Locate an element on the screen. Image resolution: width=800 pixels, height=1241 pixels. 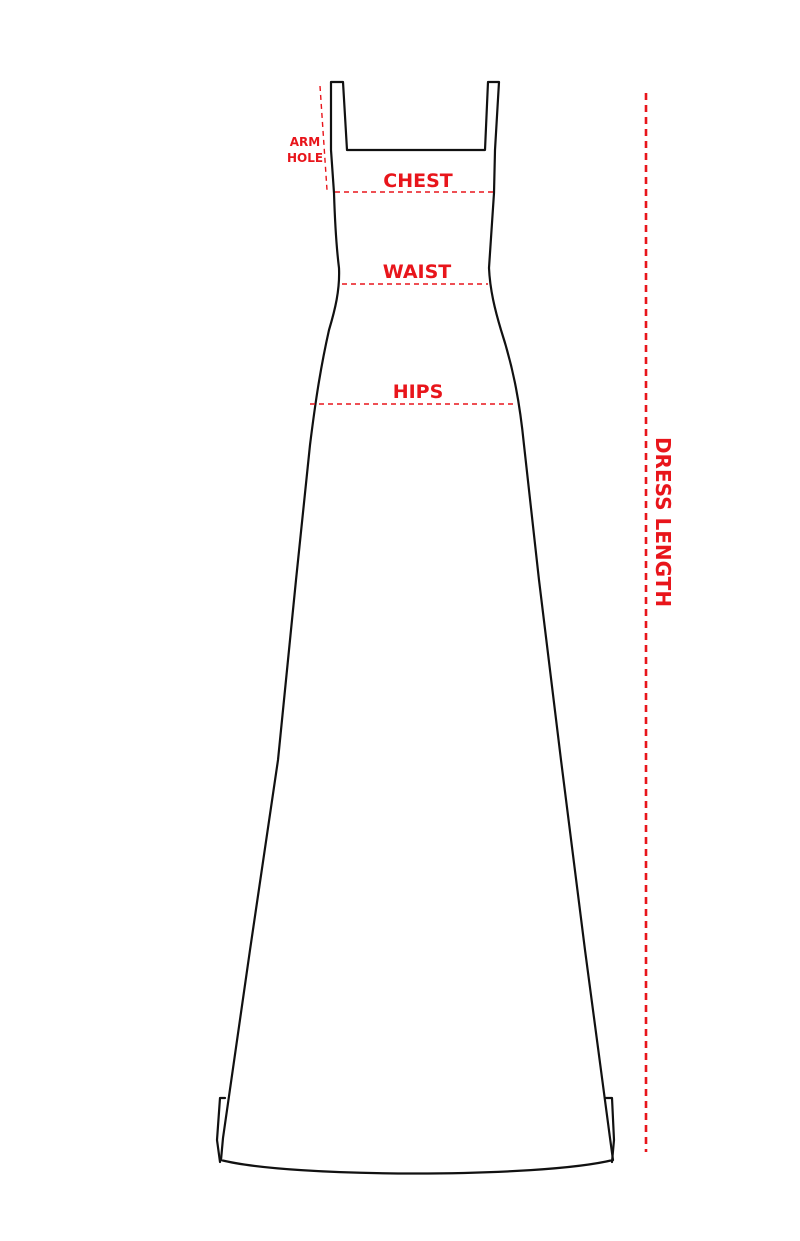
hips-label: HIPS is located at coordinates (418, 392).